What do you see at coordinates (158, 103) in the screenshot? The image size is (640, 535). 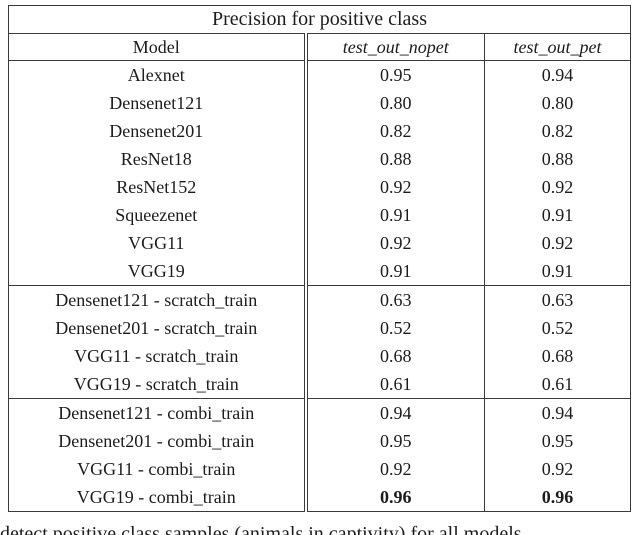 I see `model-cell: Densenet121` at bounding box center [158, 103].